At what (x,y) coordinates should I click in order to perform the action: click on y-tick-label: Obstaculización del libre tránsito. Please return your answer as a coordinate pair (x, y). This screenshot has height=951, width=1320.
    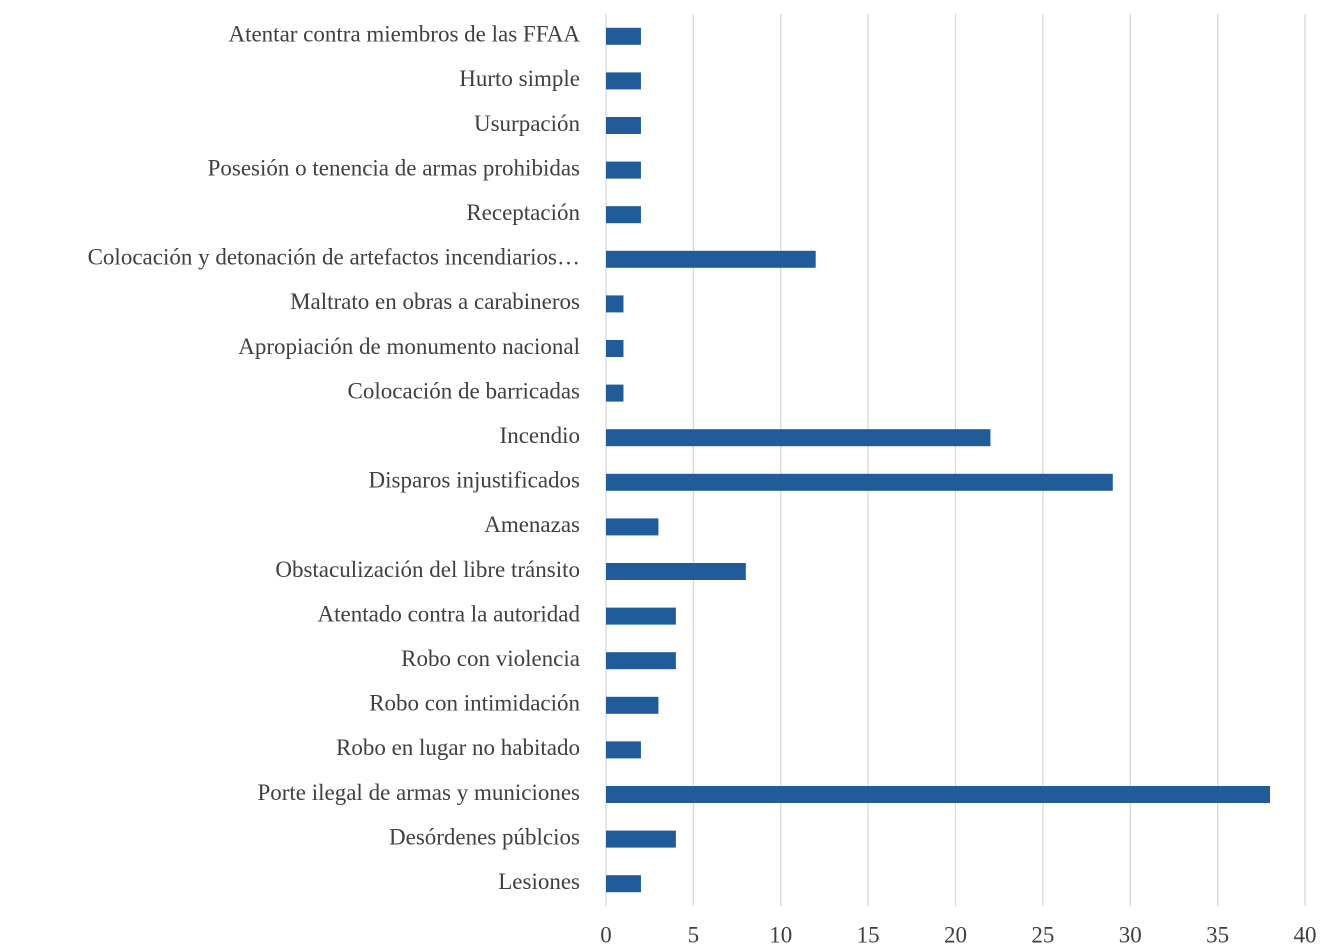
    Looking at the image, I should click on (427, 569).